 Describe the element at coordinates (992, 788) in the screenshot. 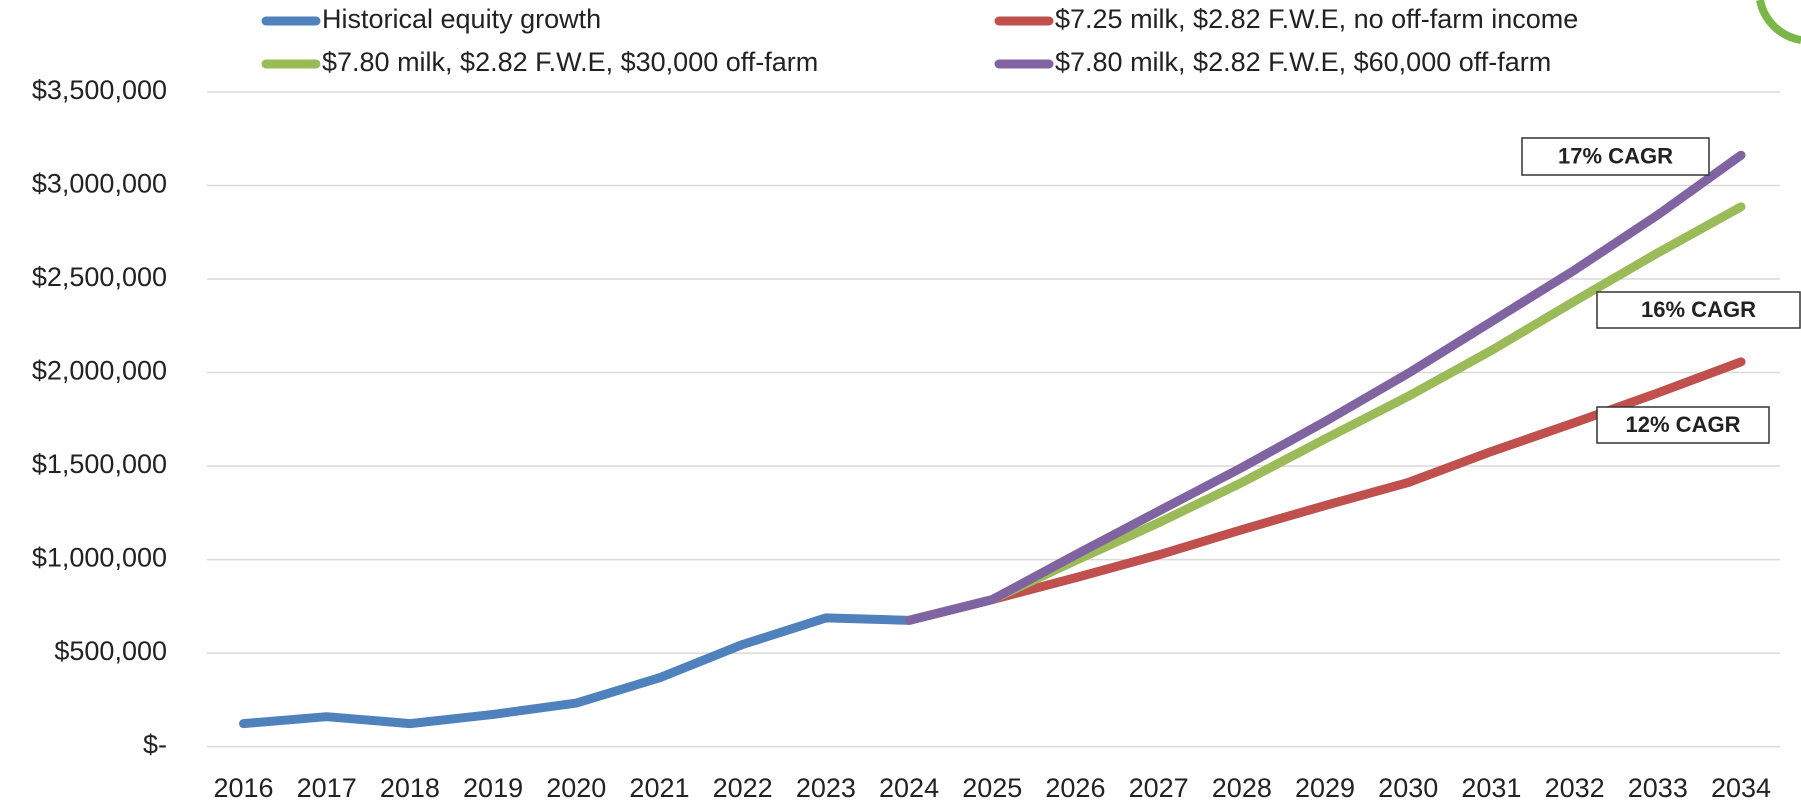

I see `x-tick-label: 2025` at that location.